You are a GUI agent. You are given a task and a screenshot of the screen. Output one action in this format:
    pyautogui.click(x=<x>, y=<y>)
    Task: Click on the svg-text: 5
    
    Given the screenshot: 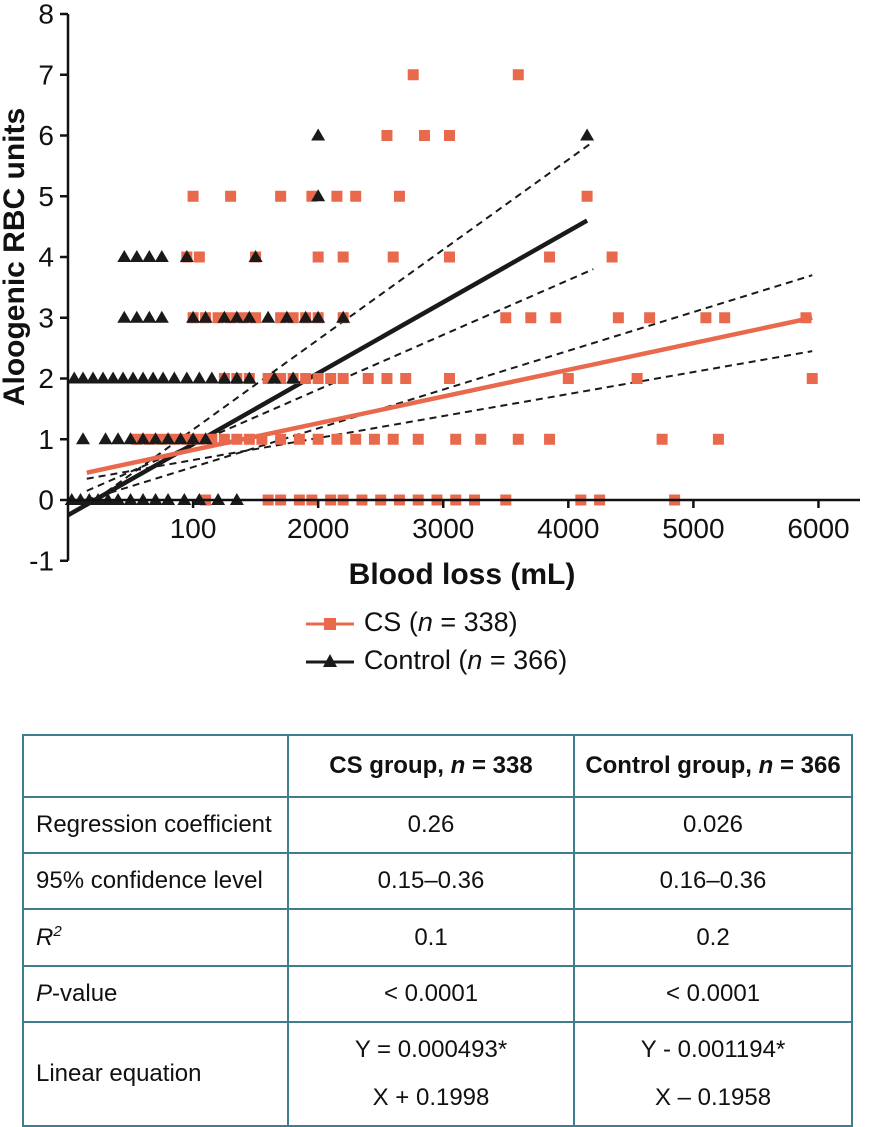 What is the action you would take?
    pyautogui.click(x=46, y=196)
    